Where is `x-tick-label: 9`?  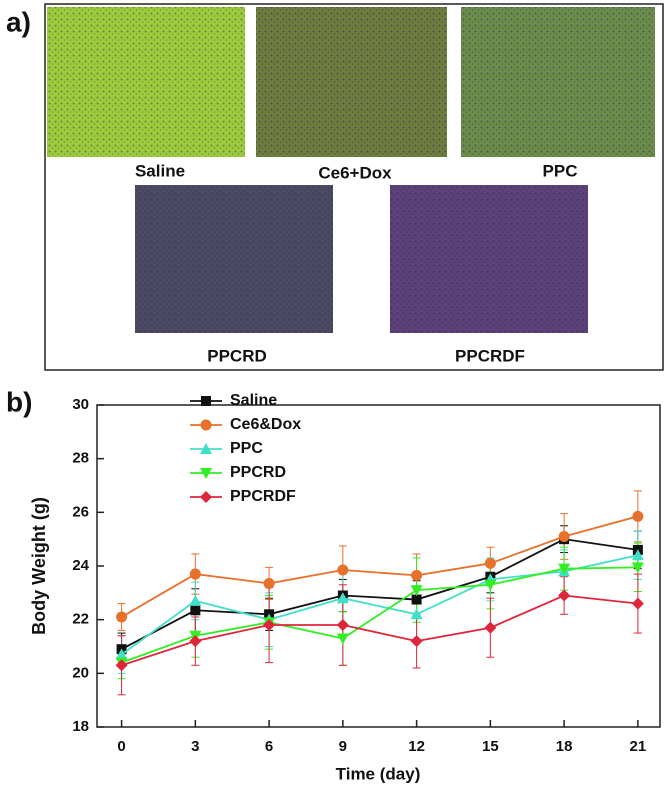
x-tick-label: 9 is located at coordinates (343, 746).